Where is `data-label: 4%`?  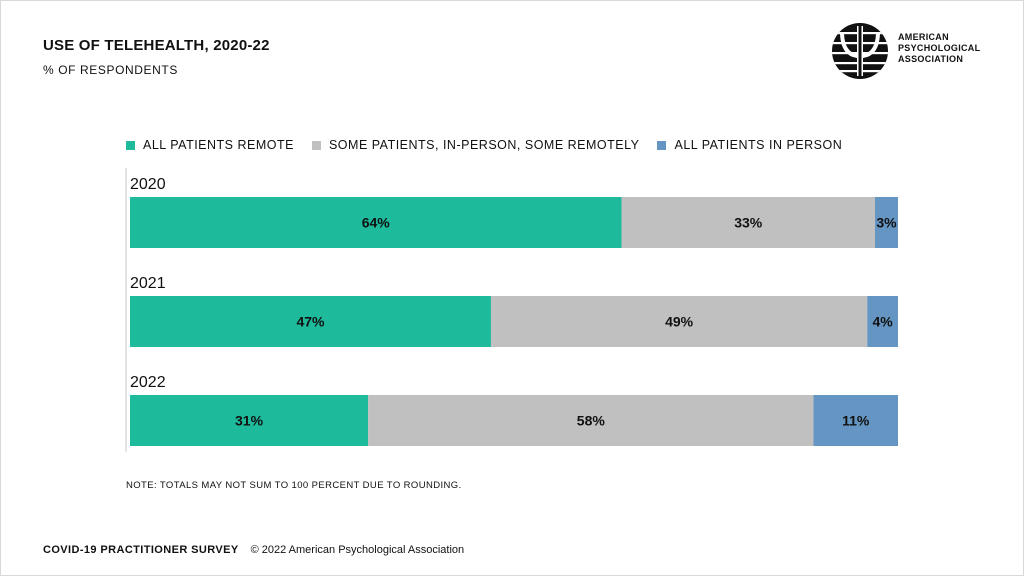
data-label: 4% is located at coordinates (883, 322).